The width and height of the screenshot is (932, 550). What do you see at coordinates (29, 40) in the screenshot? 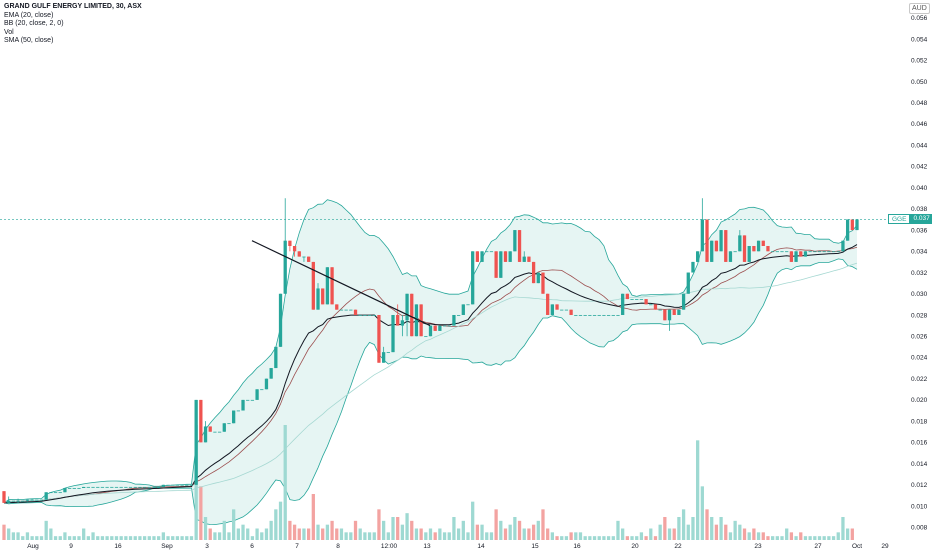
I see `indicator-sma: SMA (50, close)` at bounding box center [29, 40].